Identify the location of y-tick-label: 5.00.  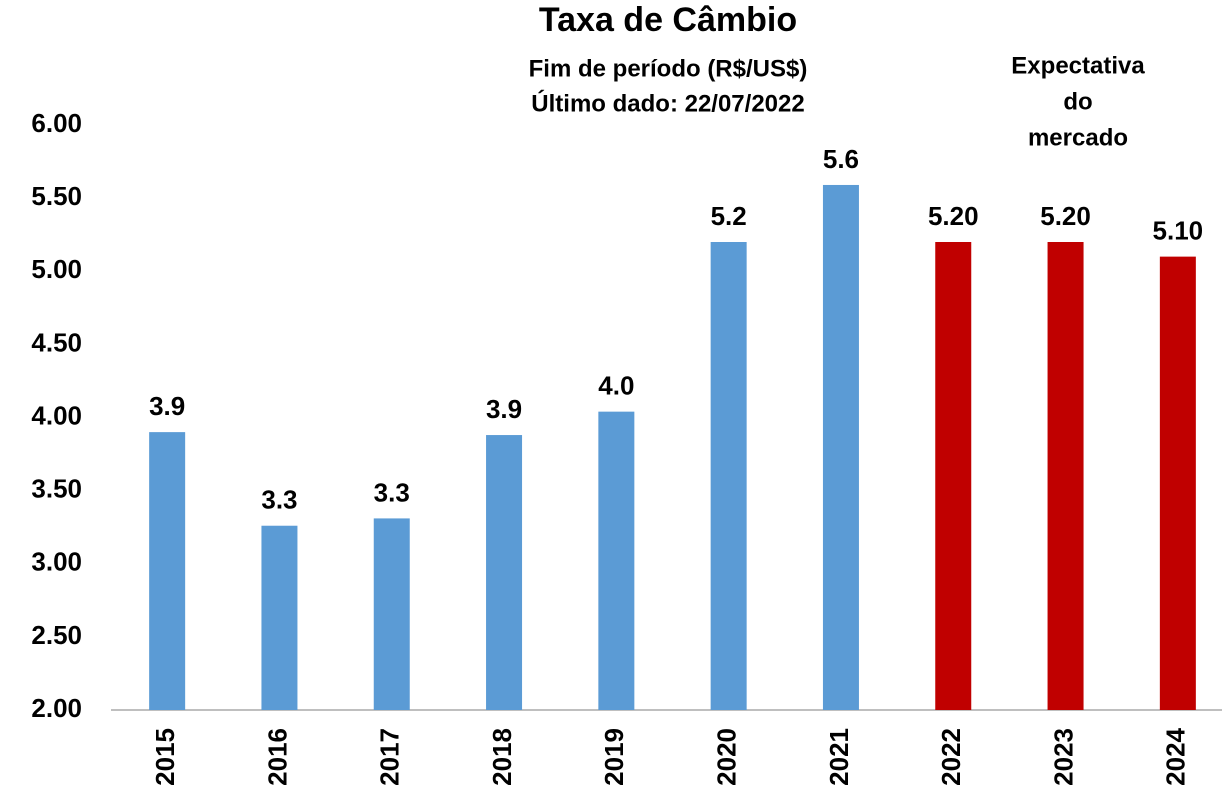
(56, 269).